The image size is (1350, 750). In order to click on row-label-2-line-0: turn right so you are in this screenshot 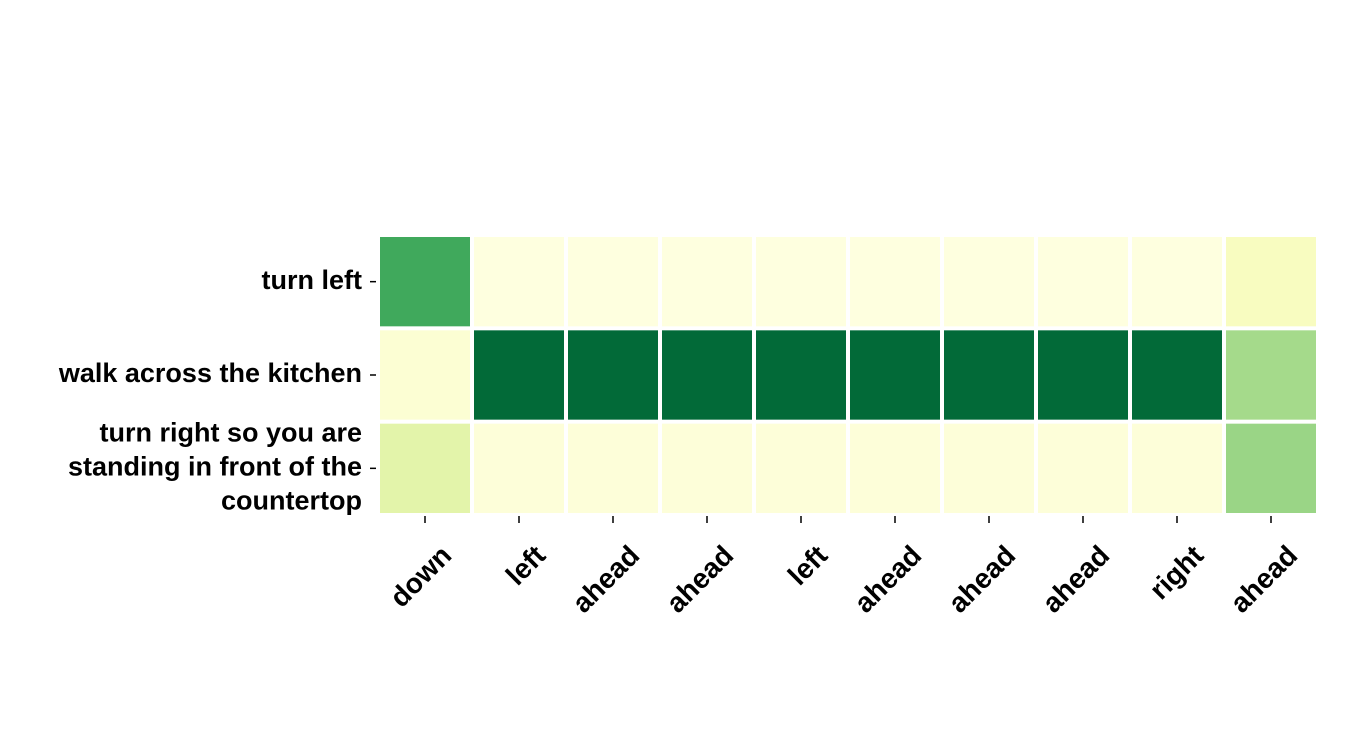, I will do `click(230, 432)`.